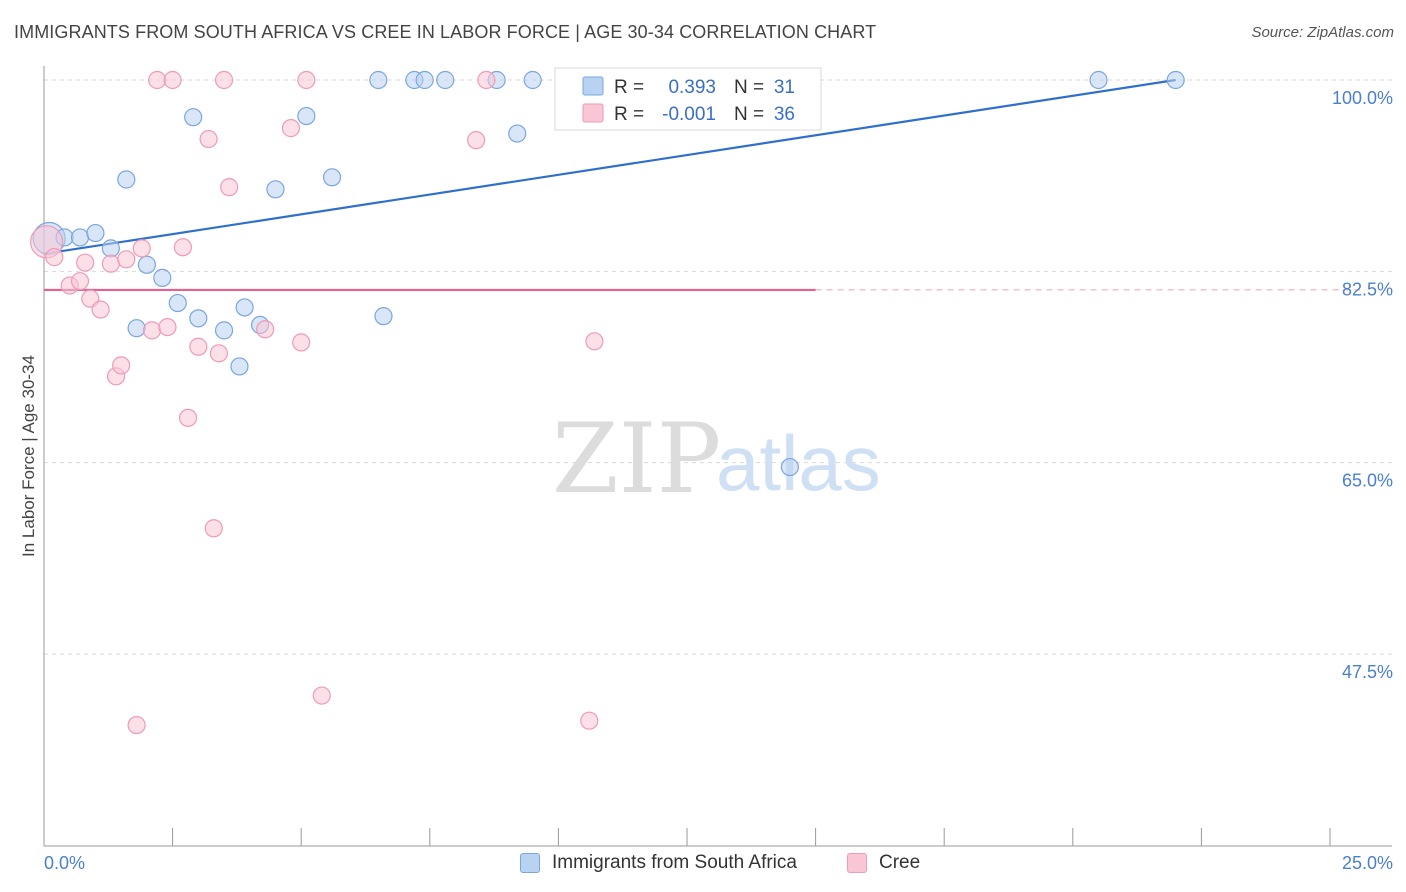  I want to click on legend-swatch-immigrants, so click(530, 863).